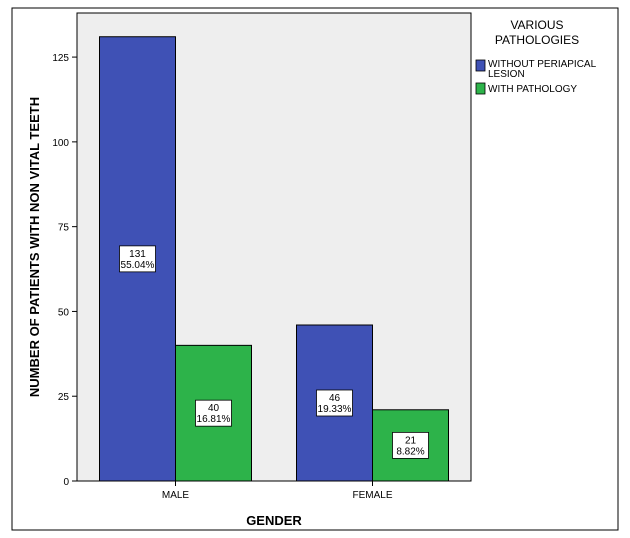  What do you see at coordinates (64, 312) in the screenshot?
I see `y-tick-label: 50` at bounding box center [64, 312].